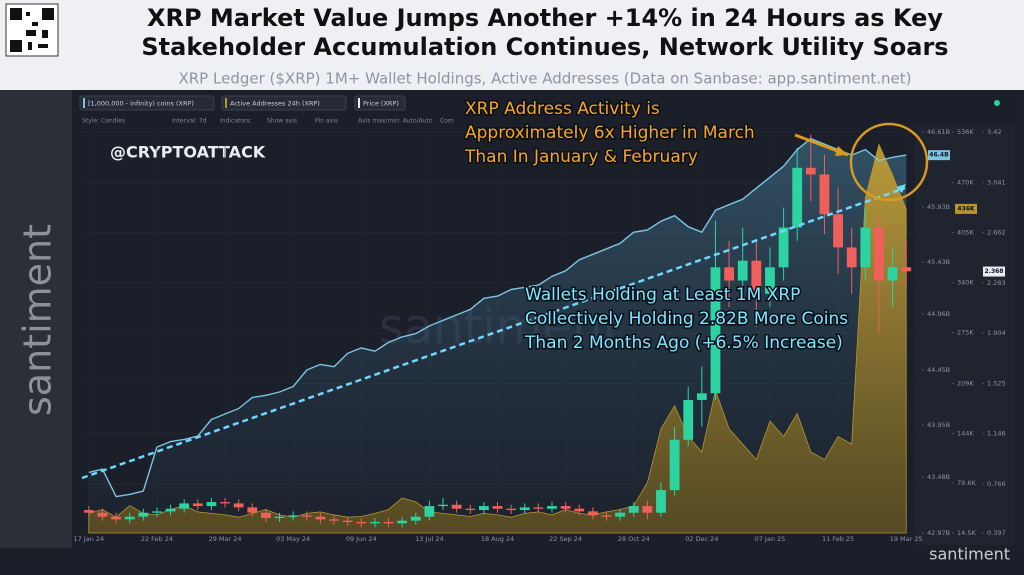  Describe the element at coordinates (326, 121) in the screenshot. I see `setting: Pin axis` at that location.